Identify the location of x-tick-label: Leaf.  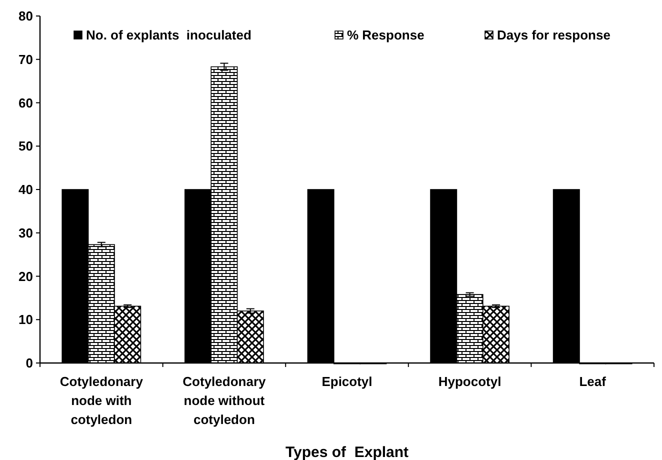
(593, 381).